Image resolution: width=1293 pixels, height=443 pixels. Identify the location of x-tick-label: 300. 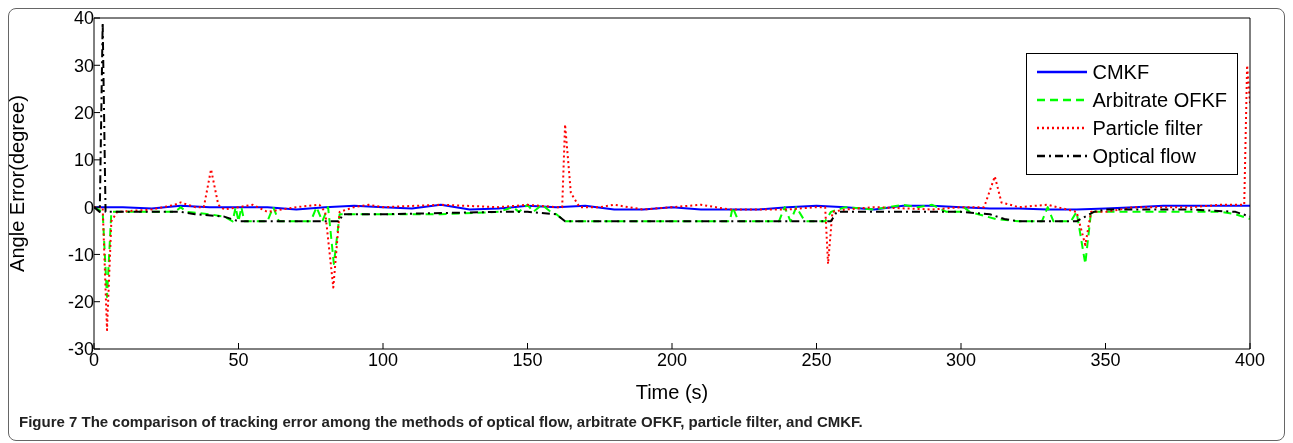
(961, 359).